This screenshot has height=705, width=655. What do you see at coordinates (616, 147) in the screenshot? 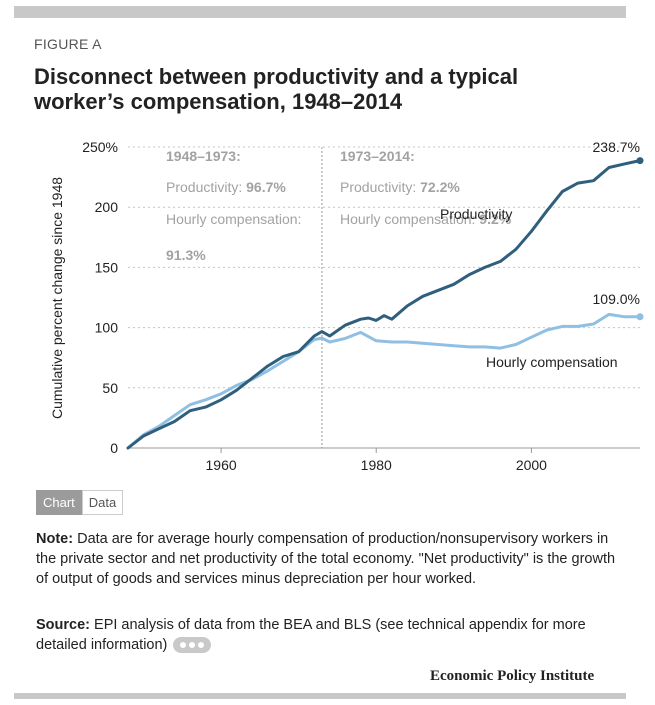
I see `productivity-end-label: 238.7%` at bounding box center [616, 147].